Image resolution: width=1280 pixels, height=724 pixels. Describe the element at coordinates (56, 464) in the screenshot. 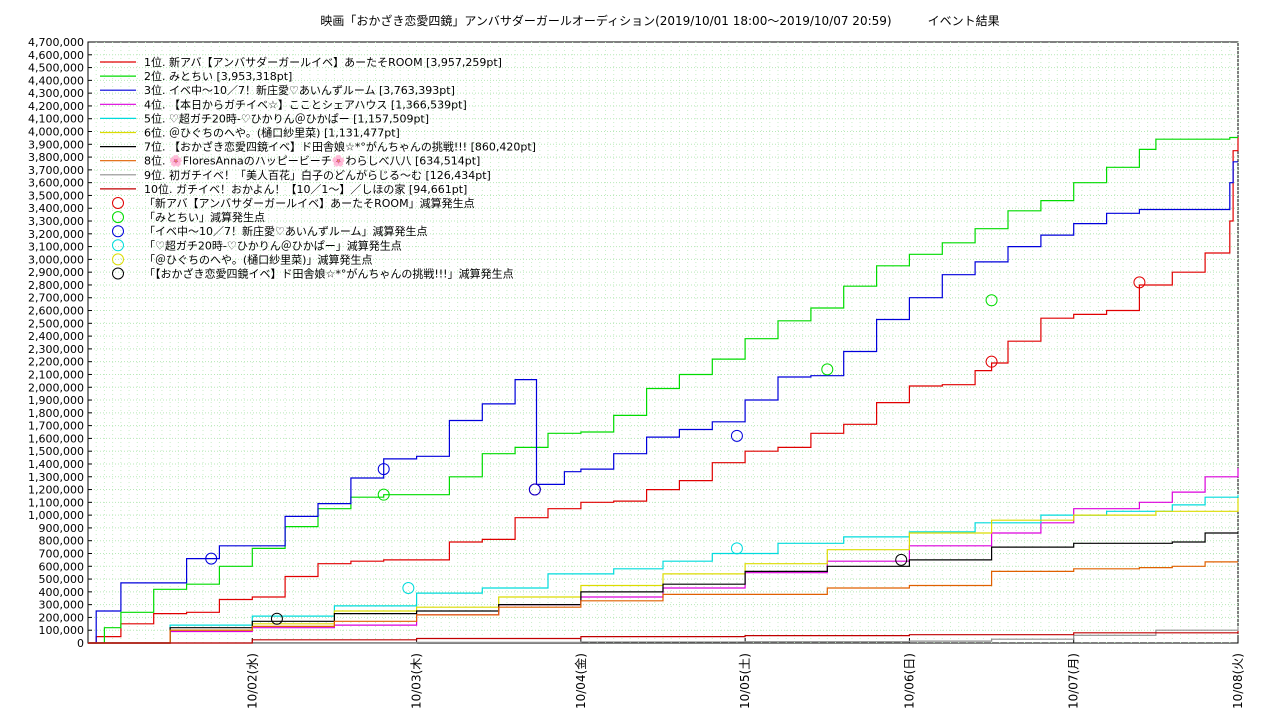

I see `y-tick-label: 1,400,000` at that location.